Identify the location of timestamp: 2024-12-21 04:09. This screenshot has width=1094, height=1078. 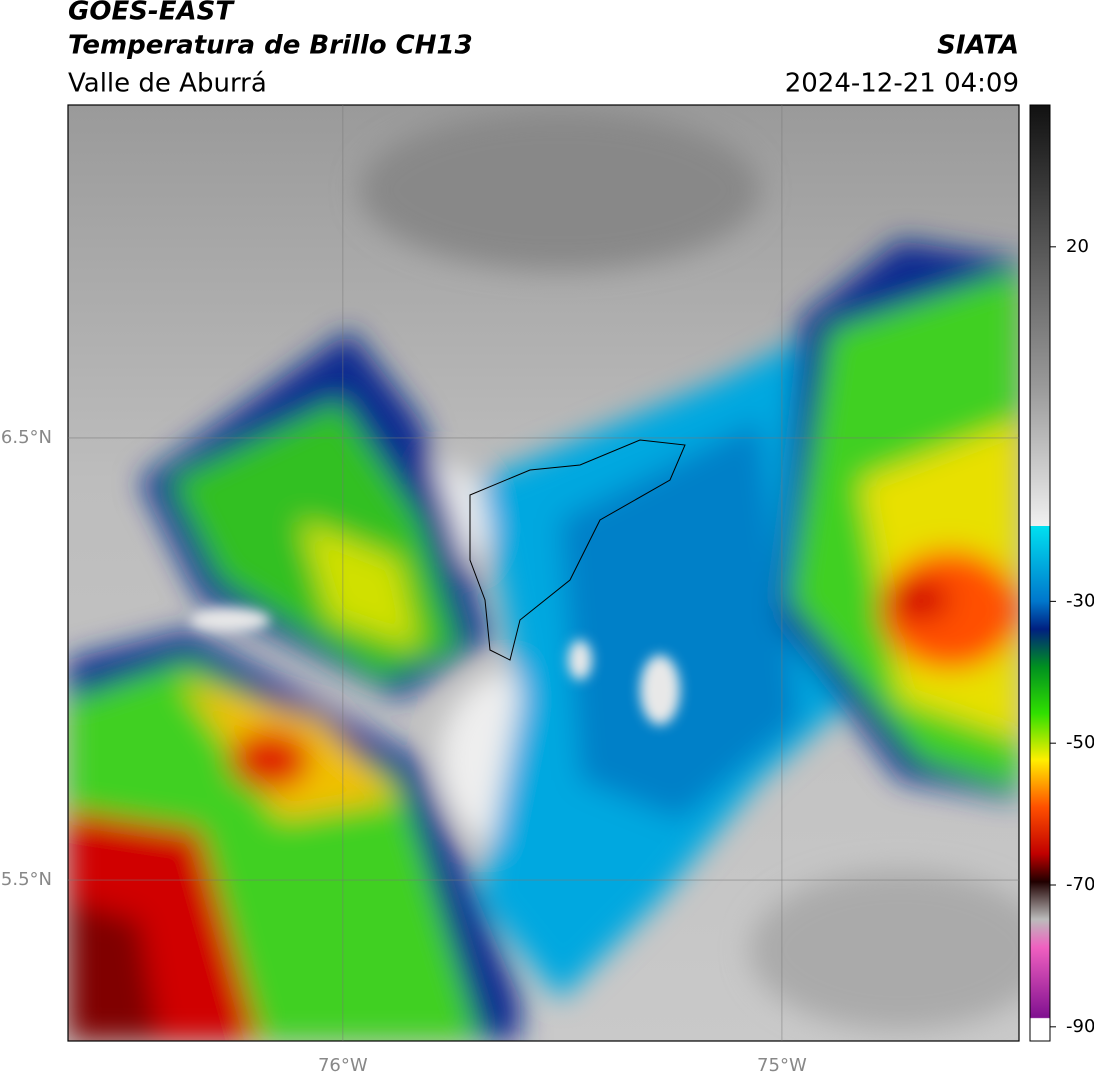
(902, 84).